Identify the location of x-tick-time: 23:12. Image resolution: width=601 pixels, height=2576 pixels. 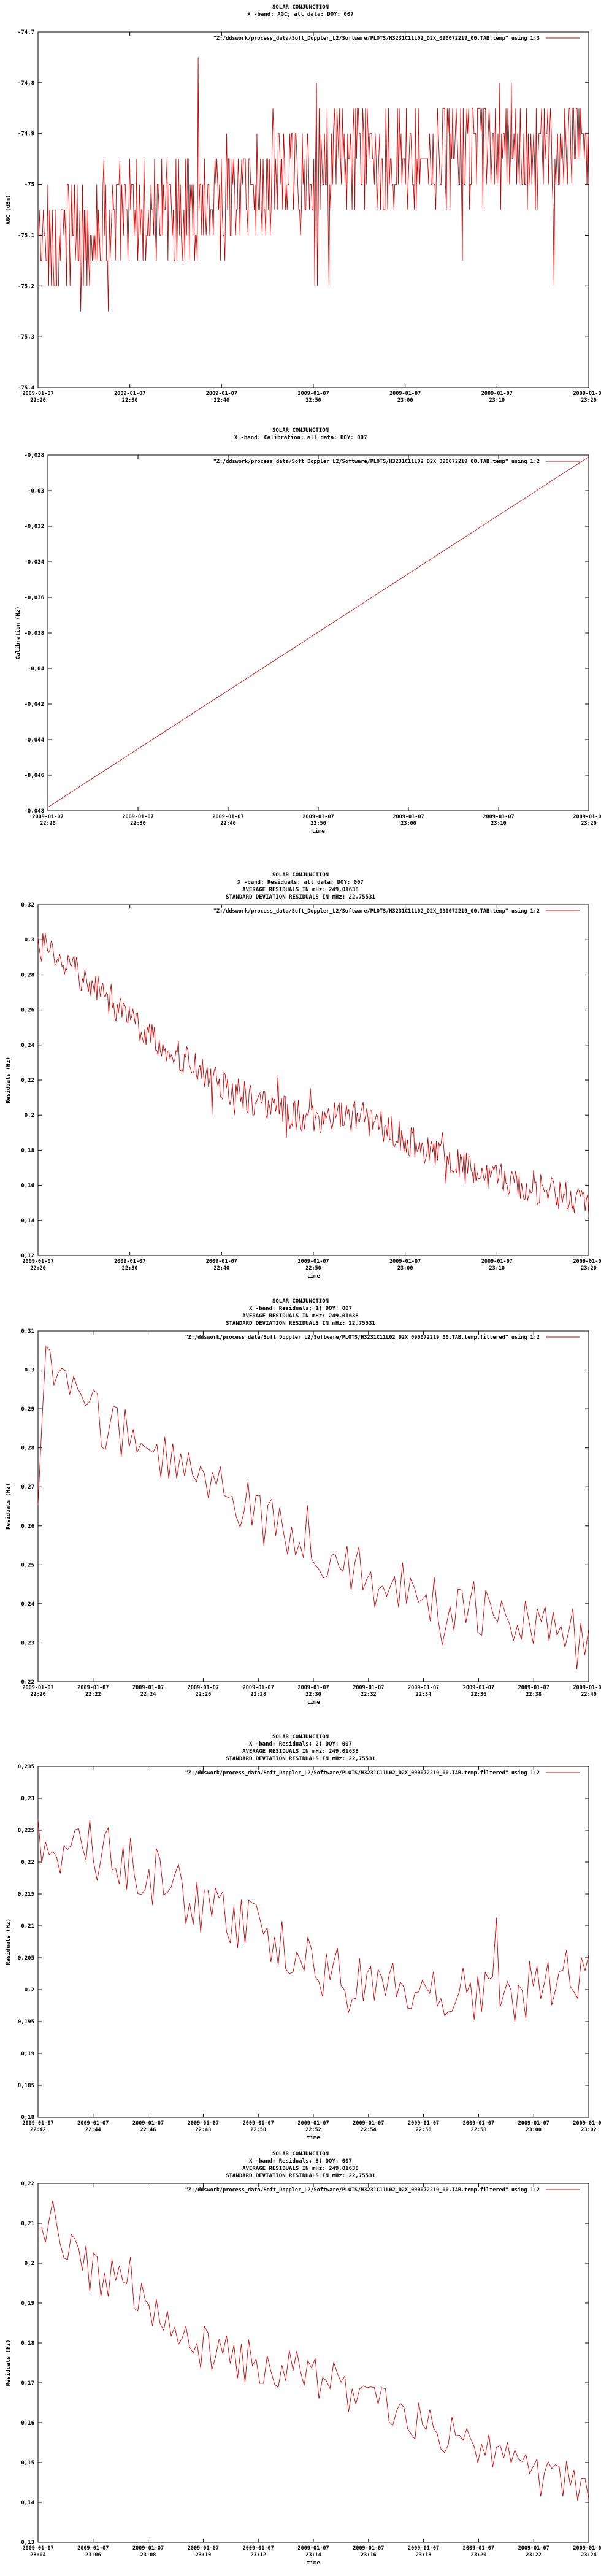
(258, 2555).